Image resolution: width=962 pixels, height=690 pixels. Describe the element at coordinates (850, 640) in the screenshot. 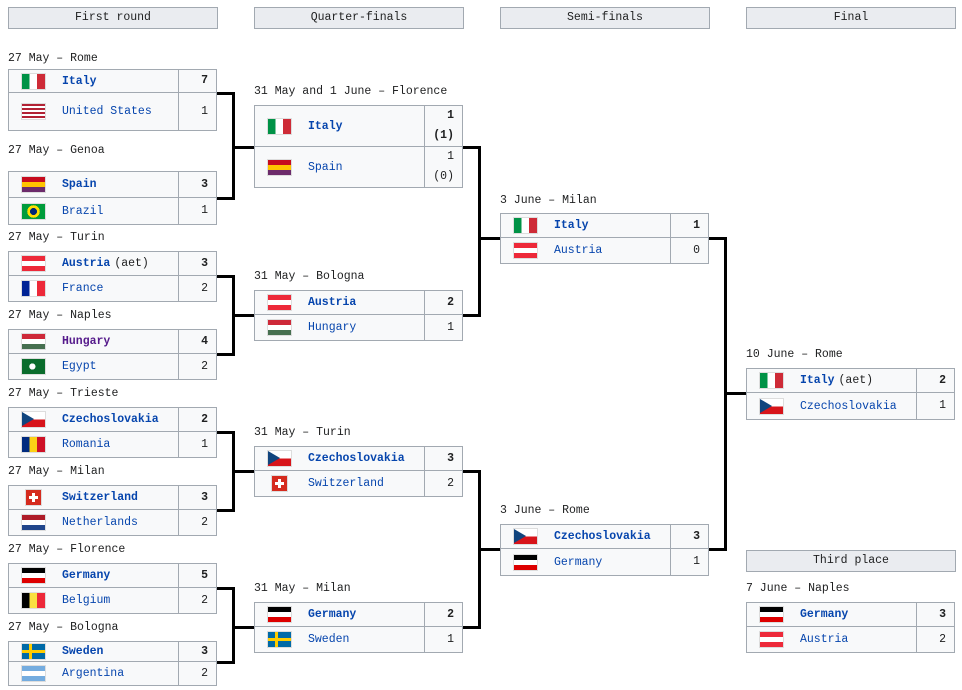

I see `team-row: Austria 2` at that location.